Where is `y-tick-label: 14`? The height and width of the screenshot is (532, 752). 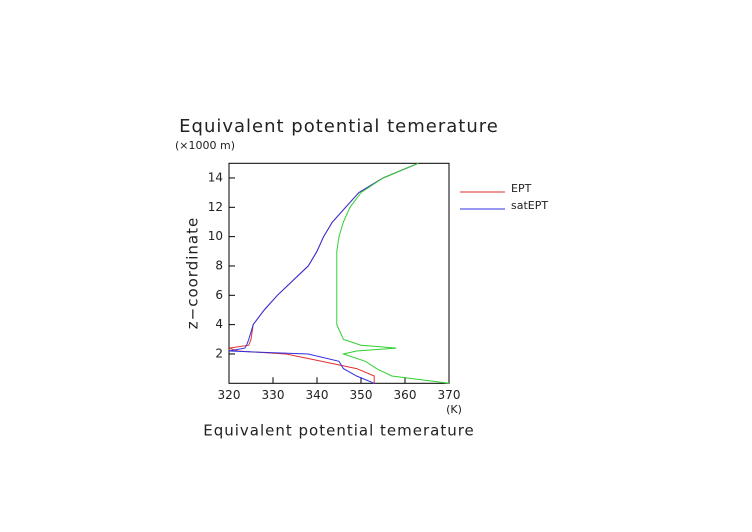
y-tick-label: 14 is located at coordinates (215, 177).